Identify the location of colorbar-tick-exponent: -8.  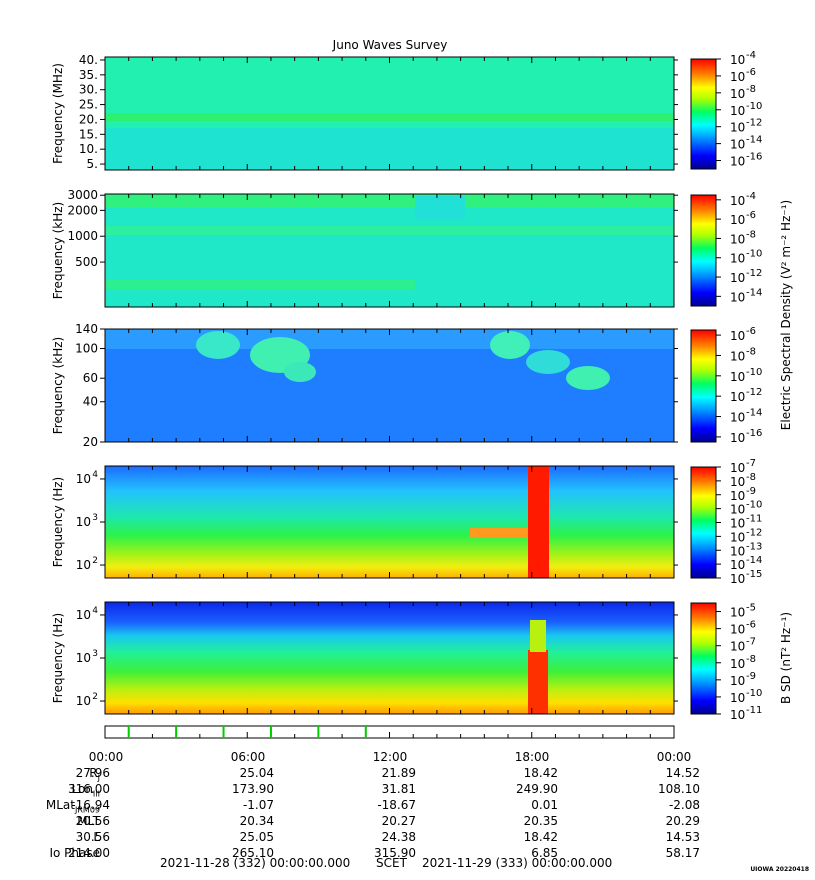
(751, 89).